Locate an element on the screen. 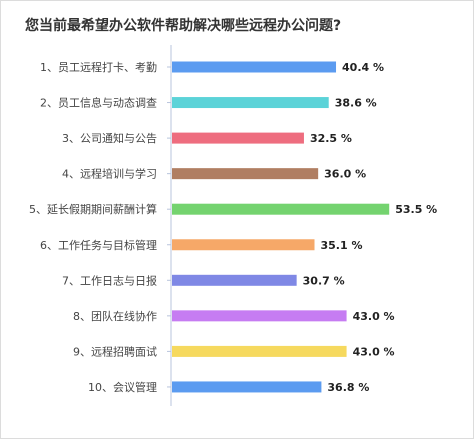 The width and height of the screenshot is (474, 440). category-label: 4、远程培训与学习 is located at coordinates (109, 174).